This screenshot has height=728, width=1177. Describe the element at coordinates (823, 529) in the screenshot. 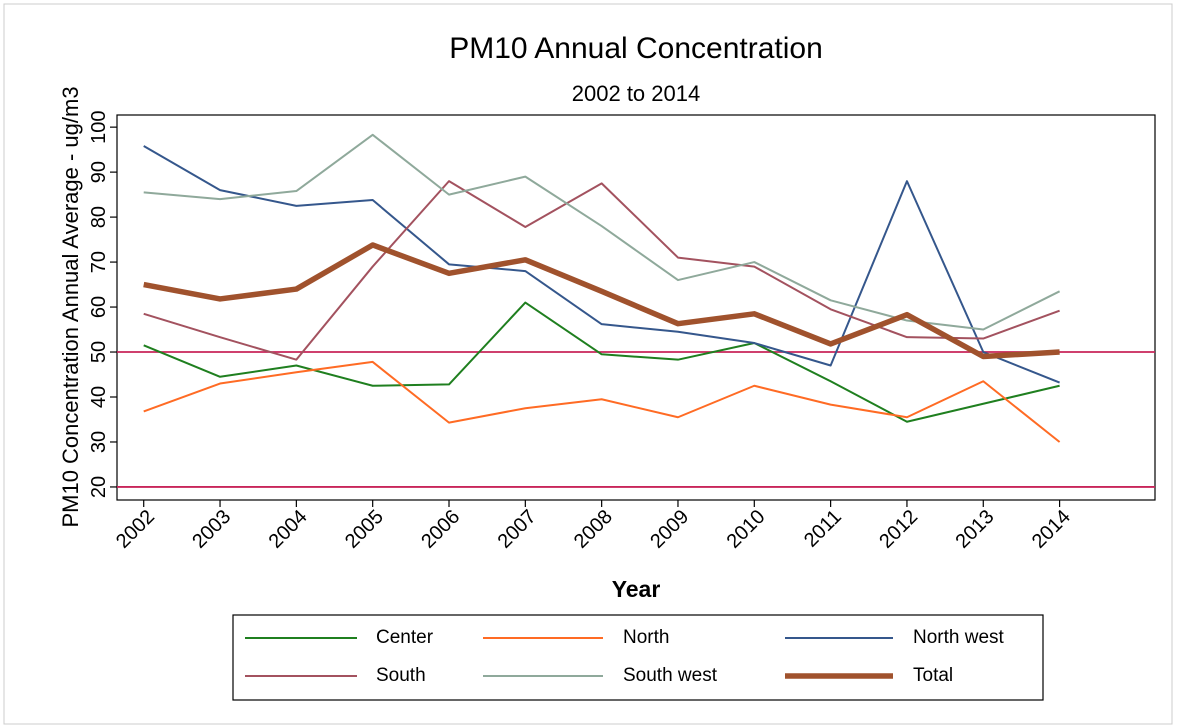

I see `x-tick-label: 2011` at that location.